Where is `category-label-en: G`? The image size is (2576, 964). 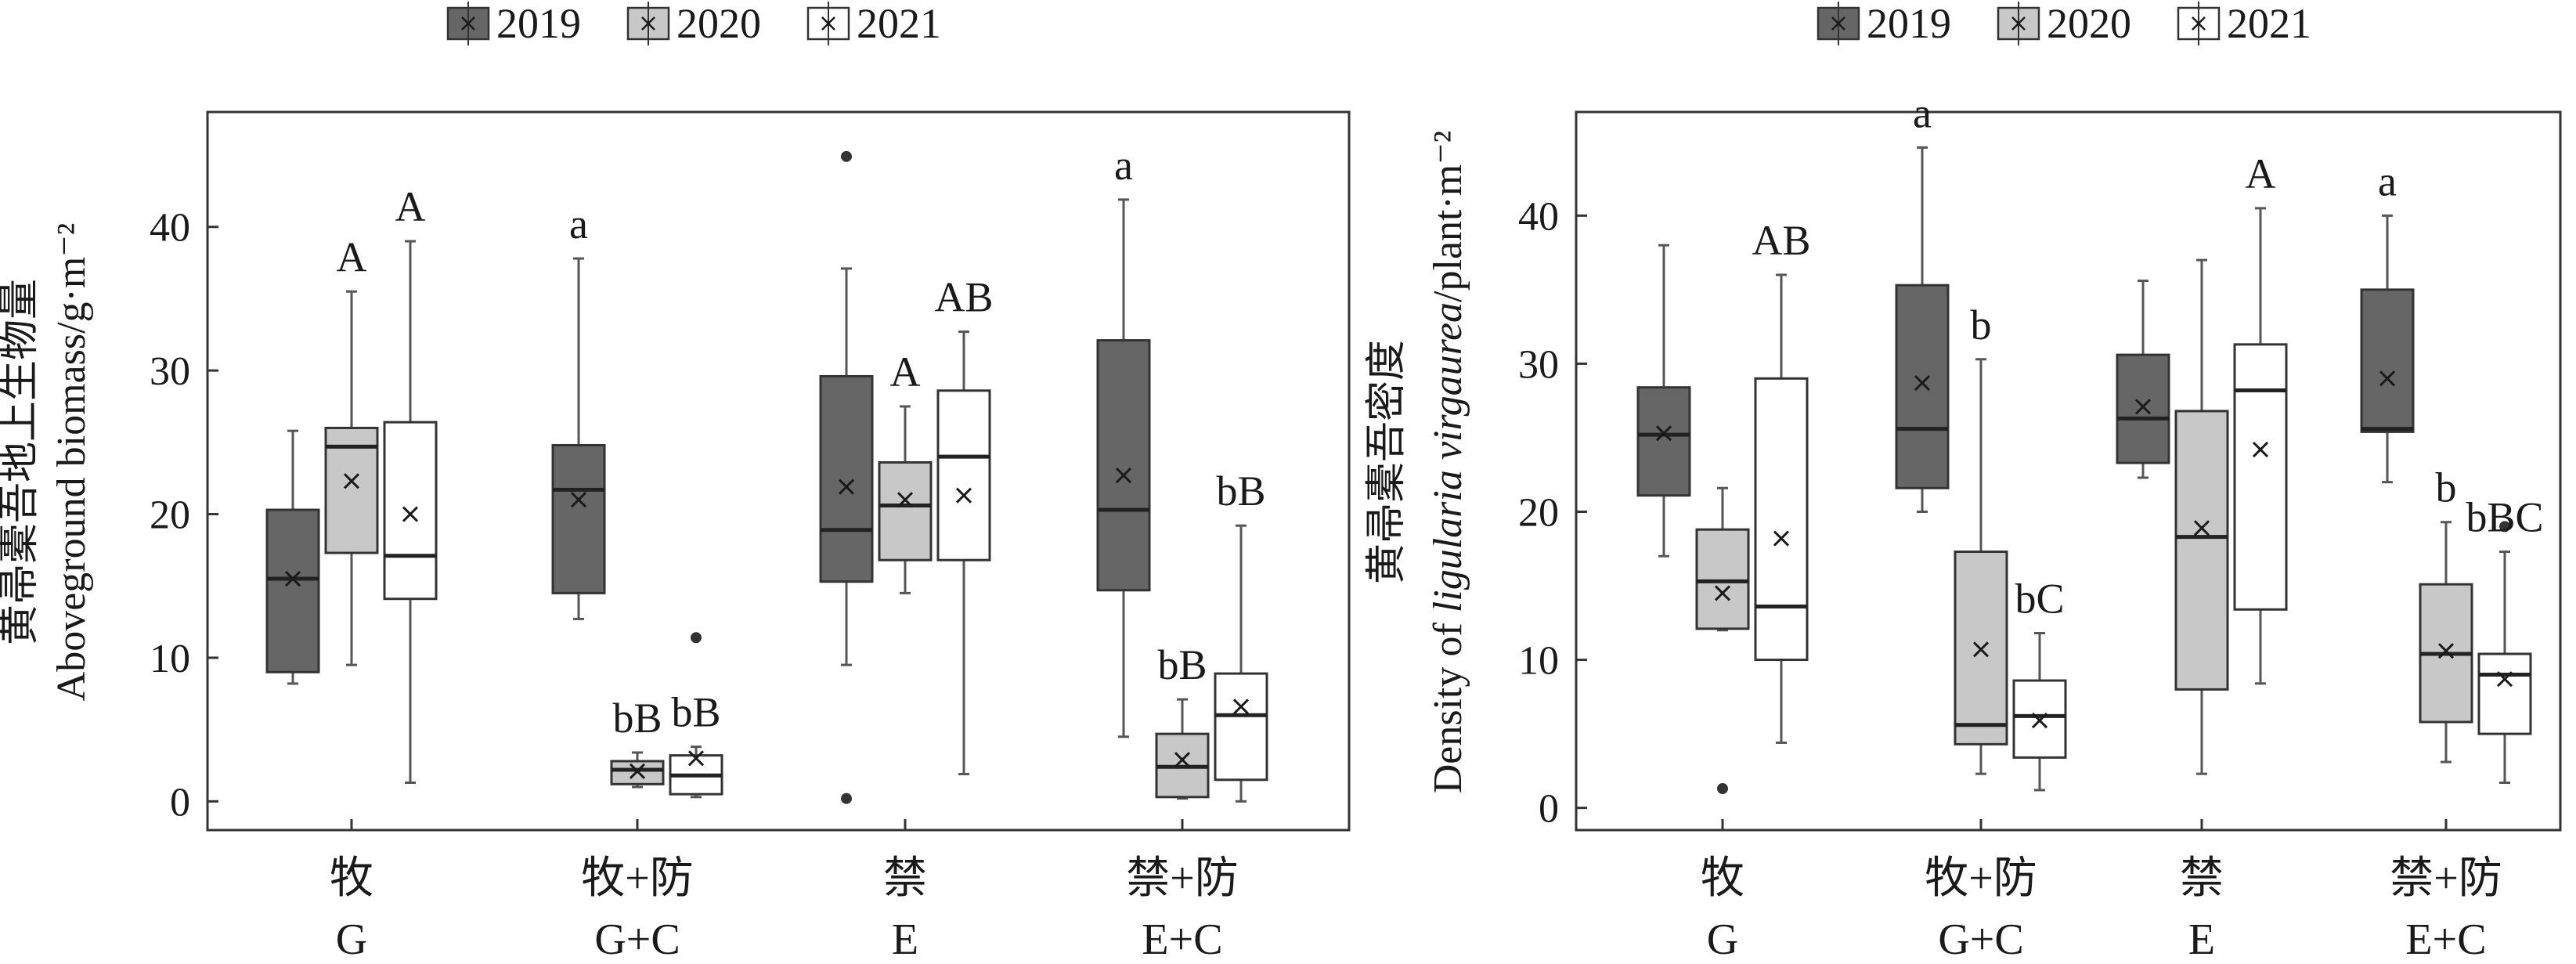 category-label-en: G is located at coordinates (1723, 939).